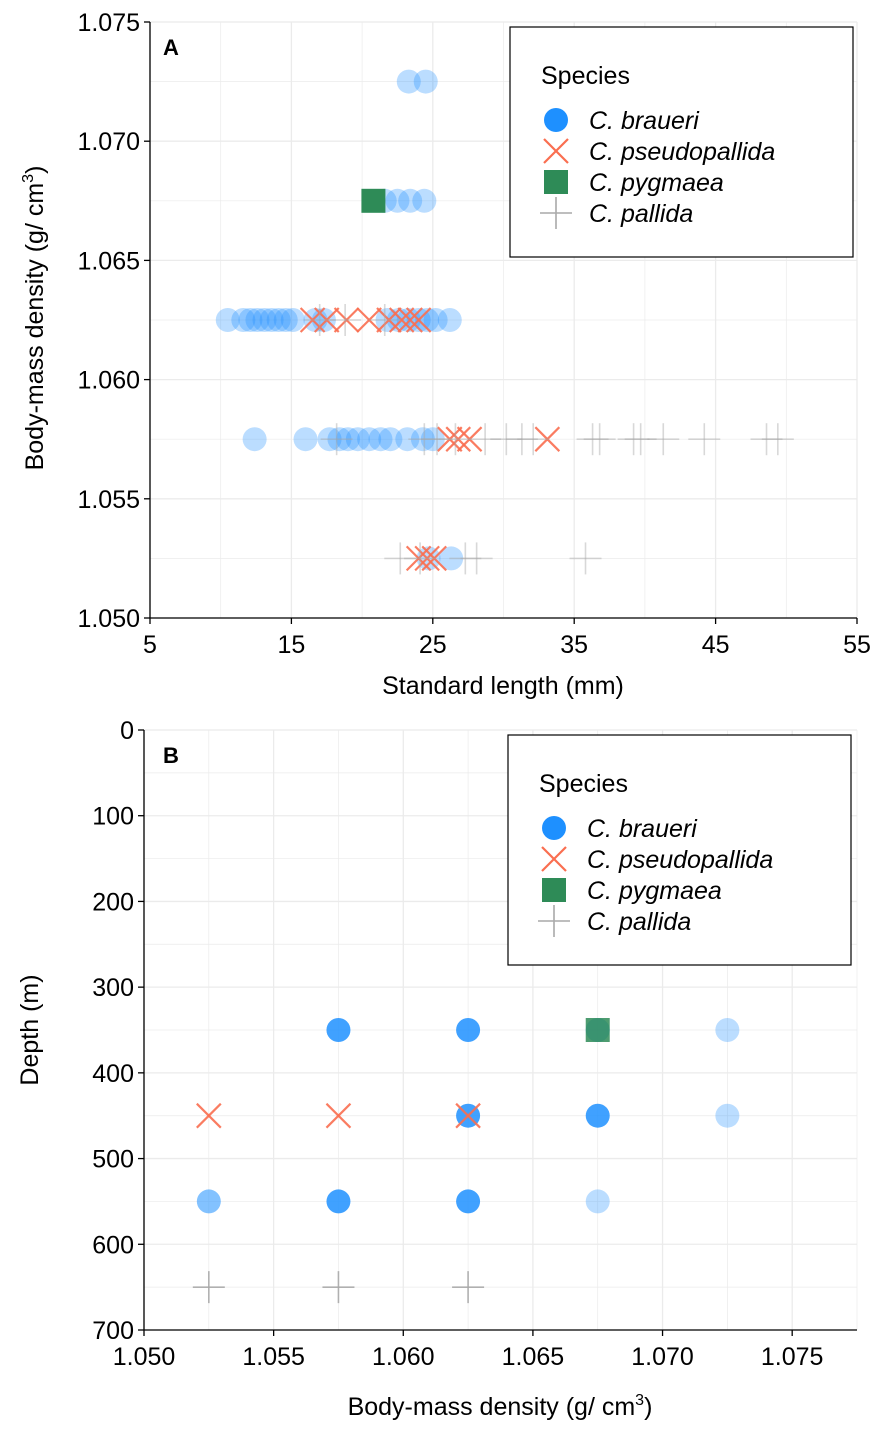  Describe the element at coordinates (35, 327) in the screenshot. I see `panel-a-y-axis-title-main: Body-mass density (g/ cm` at that location.